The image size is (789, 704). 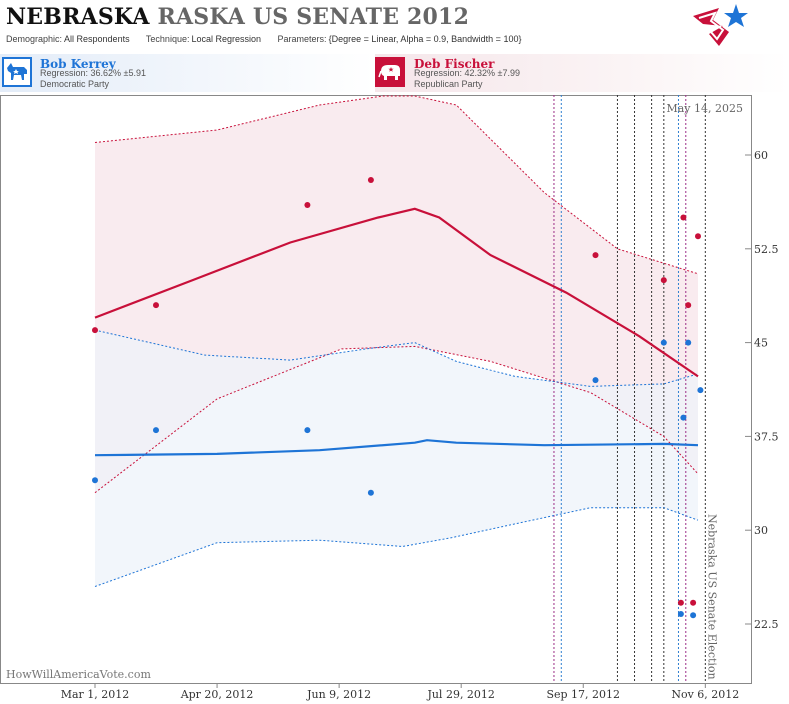 I want to click on page-title: NEBRASKA RASKA US SENATE 2012, so click(x=237, y=17).